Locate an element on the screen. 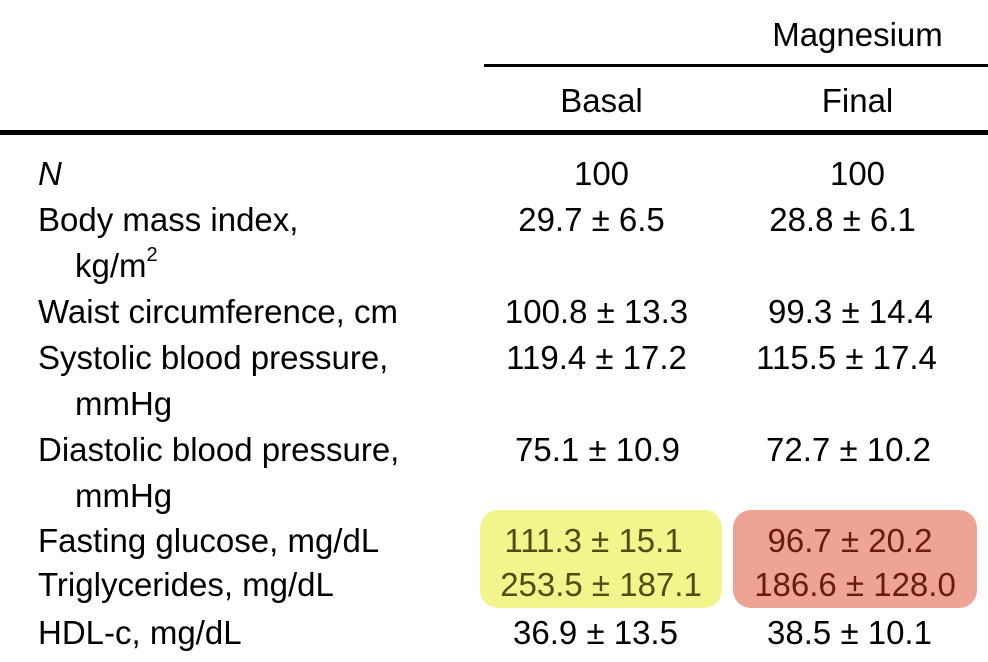  cell-final-bmi: 28.8 ± 6.1 is located at coordinates (842, 219).